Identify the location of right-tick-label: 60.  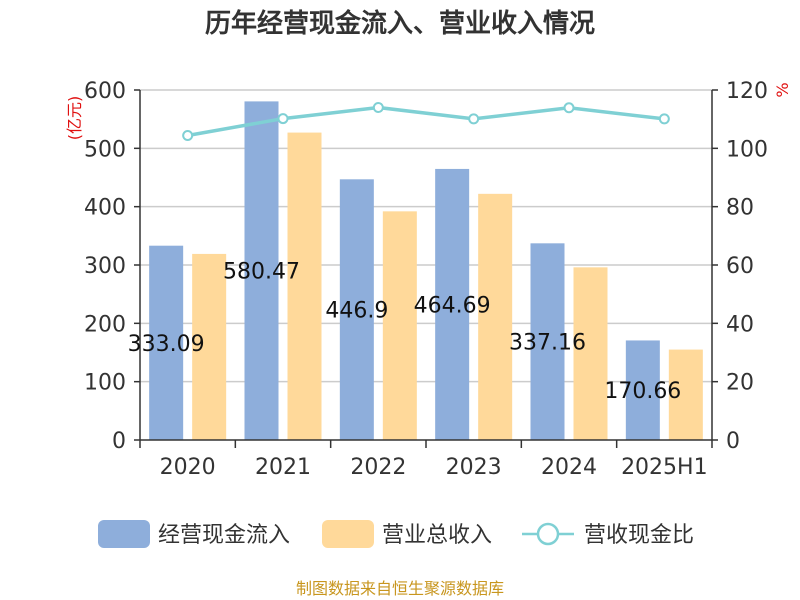
(740, 266).